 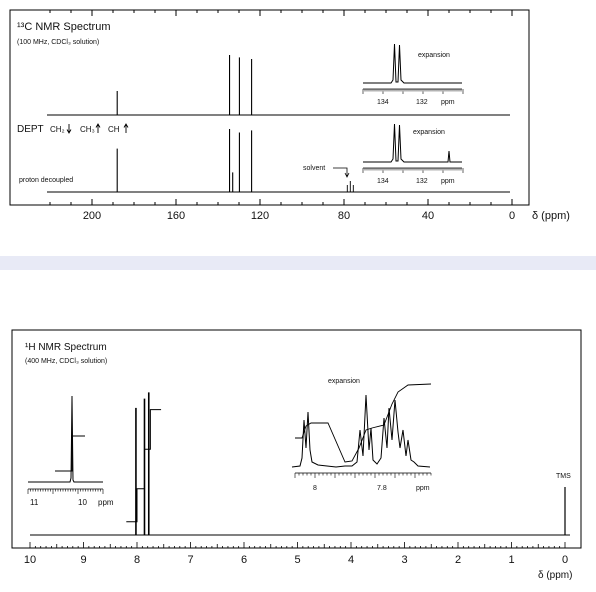 What do you see at coordinates (58, 42) in the screenshot?
I see `c13-subtitle: (100 MHz, CDCl₃ solution)` at bounding box center [58, 42].